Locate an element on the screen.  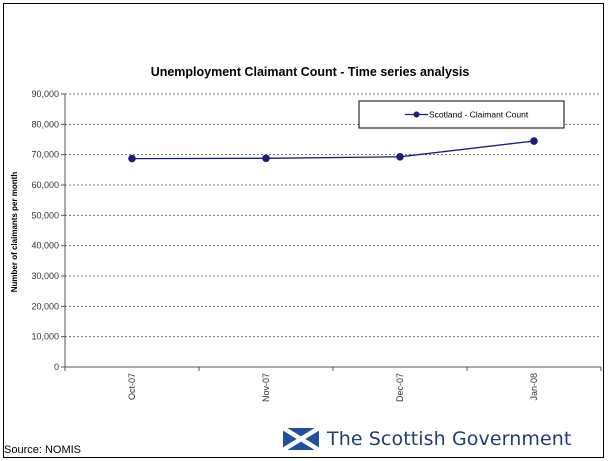
y-tick-label: 50,000 is located at coordinates (45, 215).